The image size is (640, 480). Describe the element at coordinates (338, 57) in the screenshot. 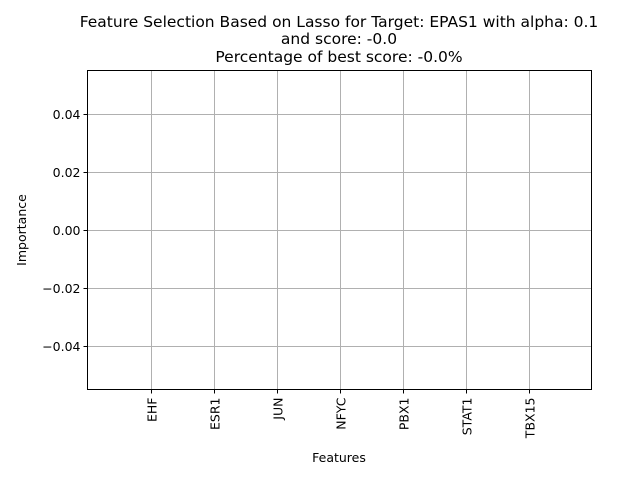

I see `chart-title-line-3: Percentage of best score: -0.0%` at that location.